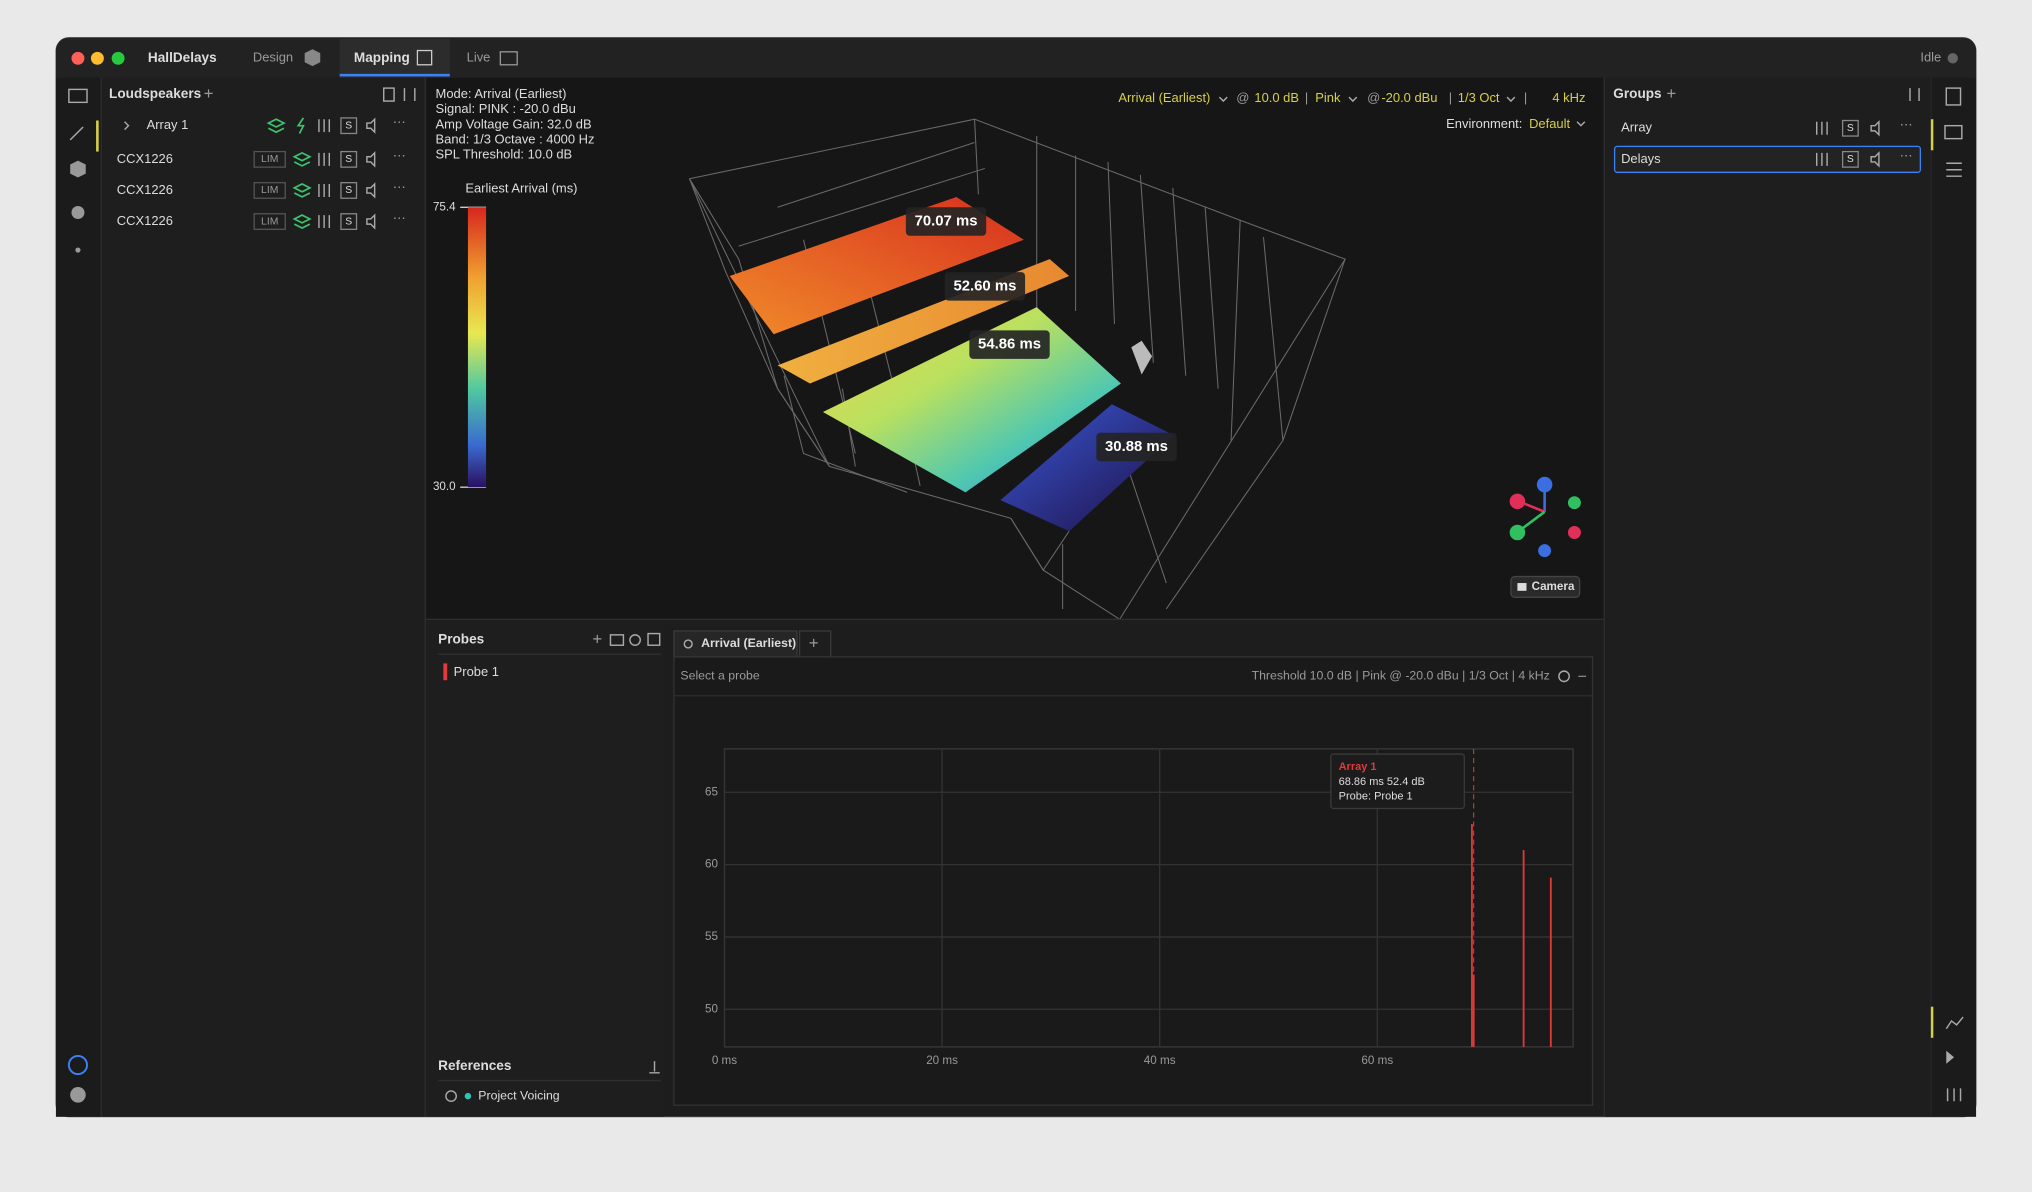  What do you see at coordinates (1382, 782) in the screenshot?
I see `tooltip-line: 68.86 ms 52.4 dB` at bounding box center [1382, 782].